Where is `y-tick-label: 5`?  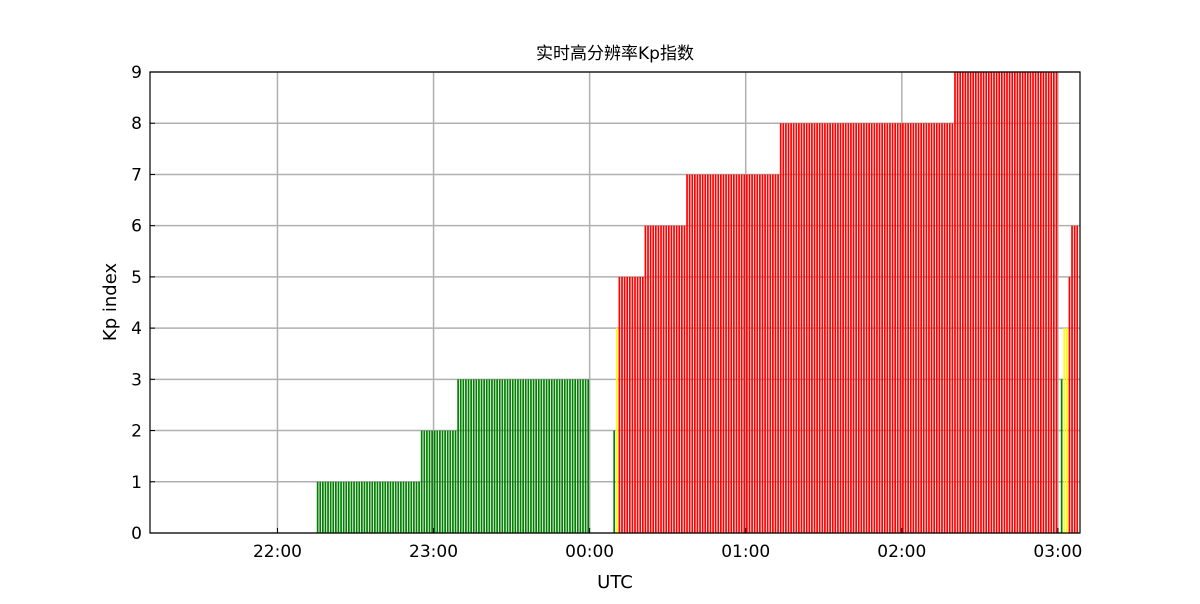 y-tick-label: 5 is located at coordinates (136, 278).